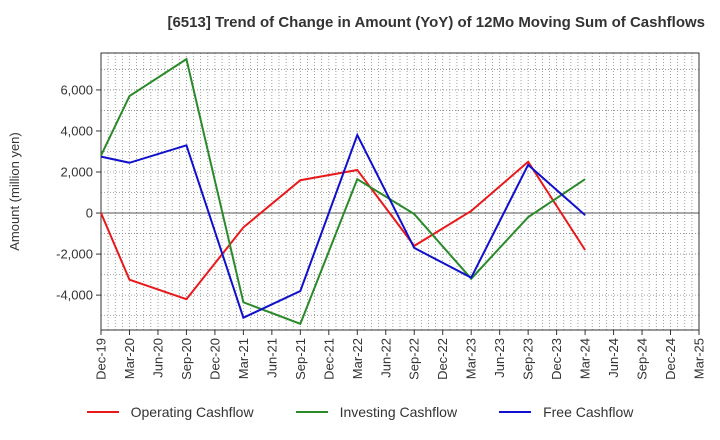  I want to click on x-tick-label: Sep-24, so click(642, 359).